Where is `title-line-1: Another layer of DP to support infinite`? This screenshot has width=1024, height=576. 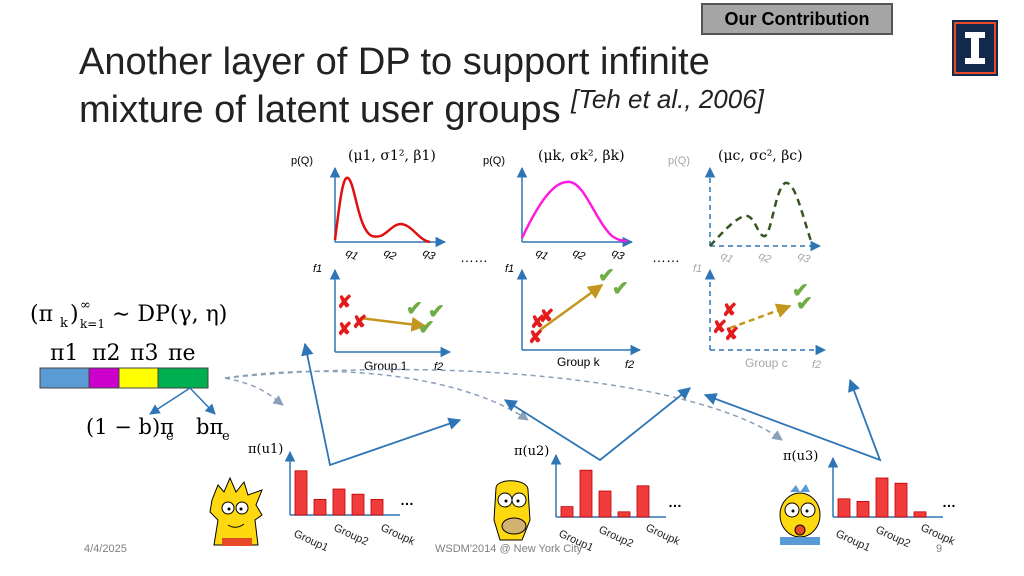 title-line-1: Another layer of DP to support infinite is located at coordinates (394, 62).